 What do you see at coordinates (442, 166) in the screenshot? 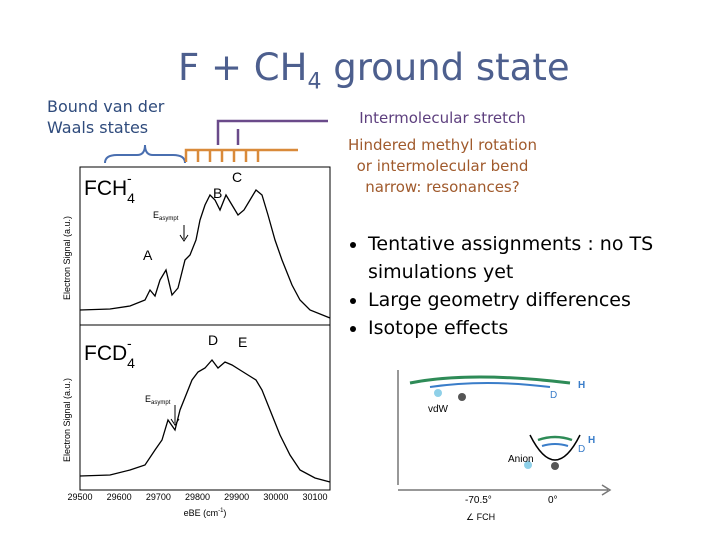
I see `rotation-label: or intermolecular bend` at bounding box center [442, 166].